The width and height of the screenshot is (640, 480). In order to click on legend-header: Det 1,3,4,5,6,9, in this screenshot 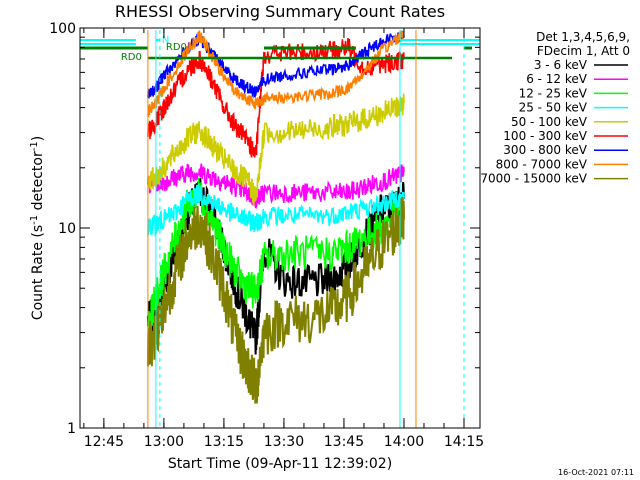, I will do `click(583, 37)`.